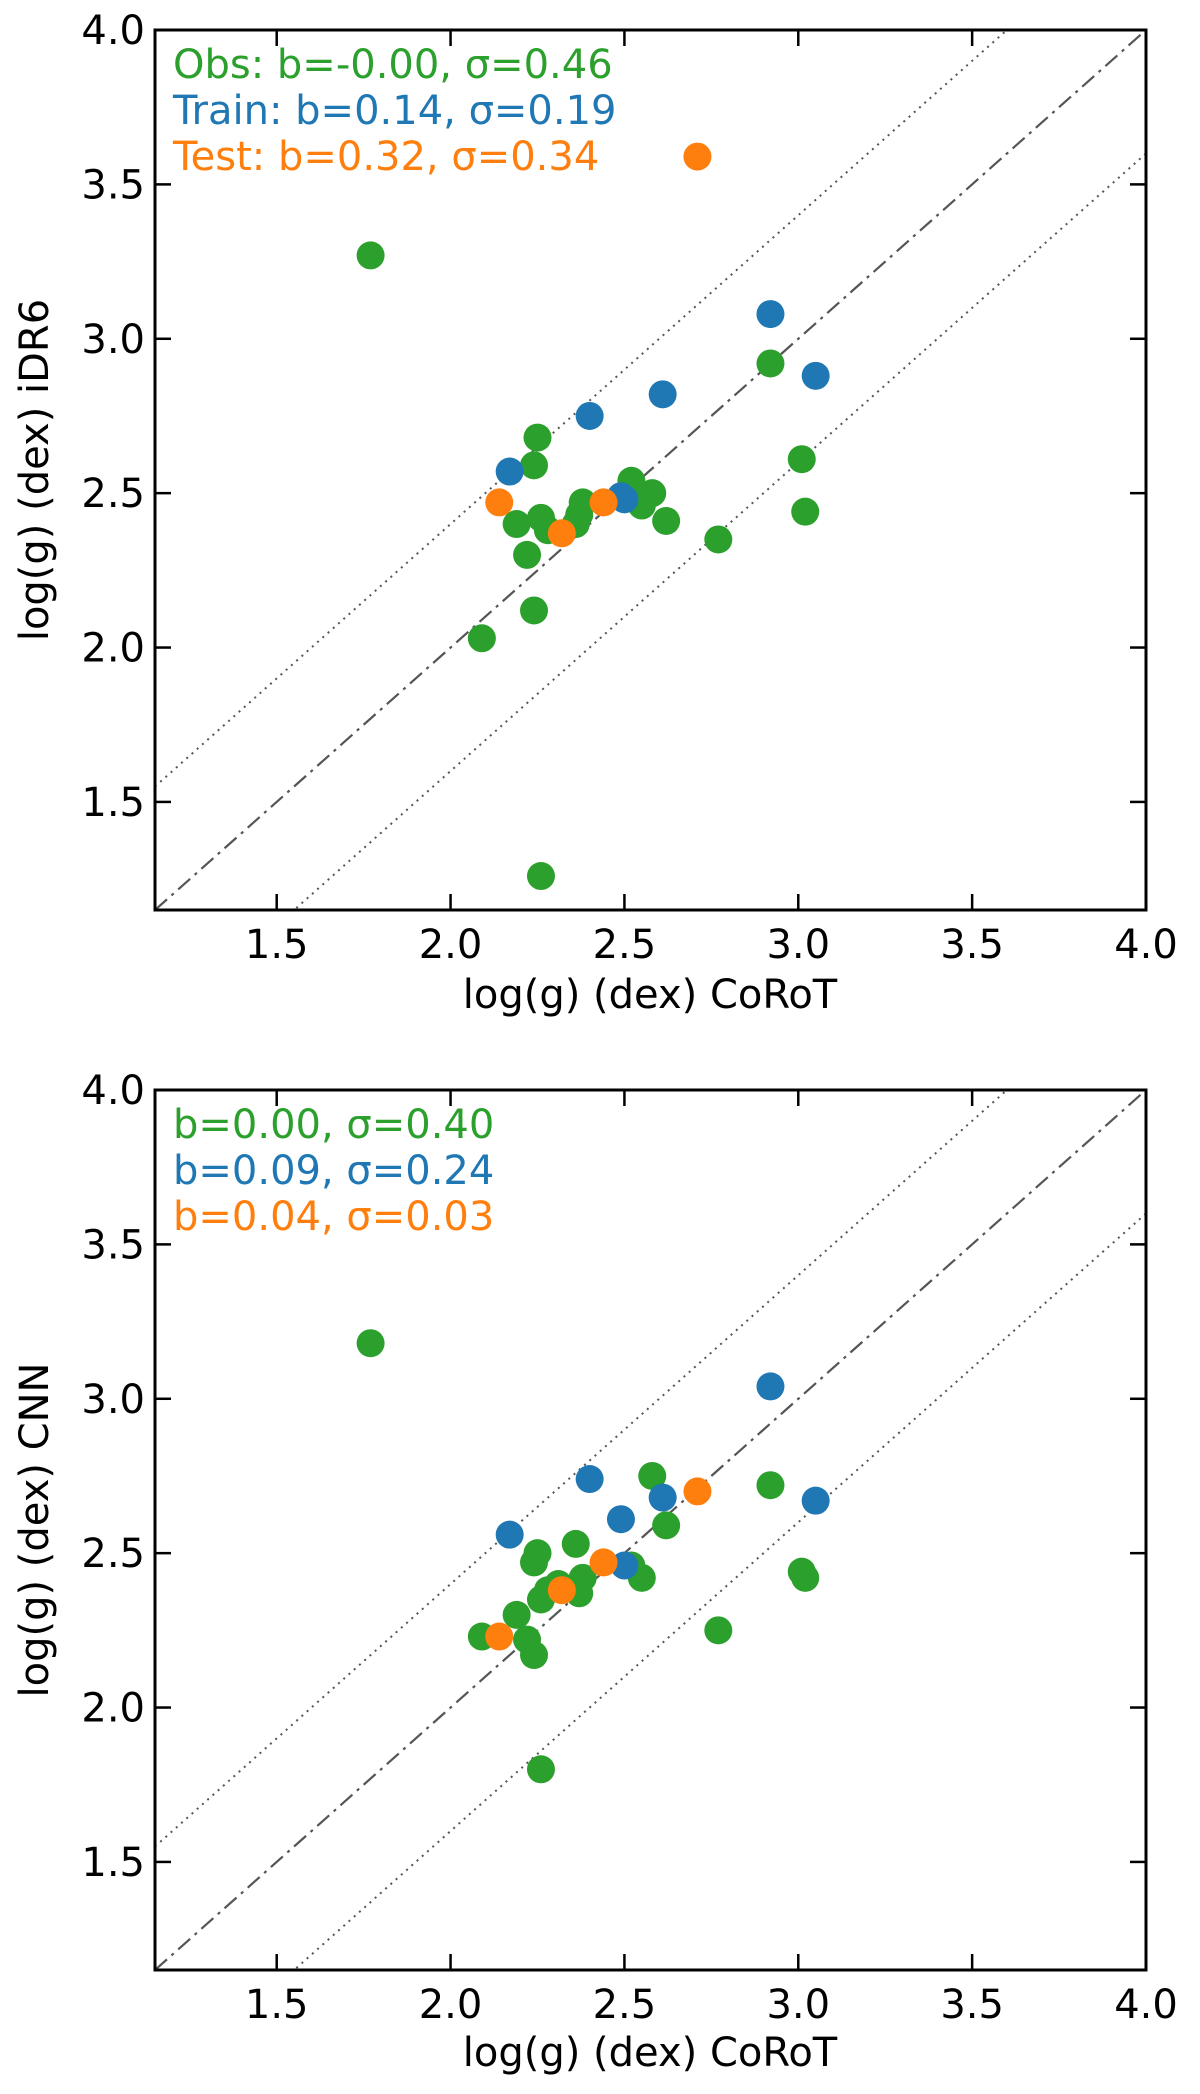 Image resolution: width=1200 pixels, height=2094 pixels. What do you see at coordinates (35, 1530) in the screenshot?
I see `y-axis-label: log(g) (dex) CNN` at bounding box center [35, 1530].